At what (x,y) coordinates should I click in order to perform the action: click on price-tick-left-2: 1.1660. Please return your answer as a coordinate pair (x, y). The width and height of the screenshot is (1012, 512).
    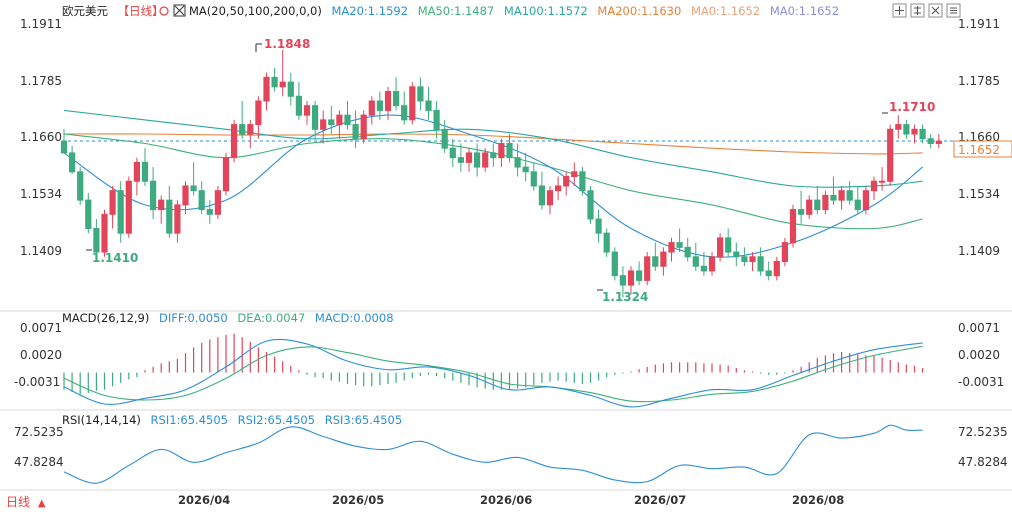
    Looking at the image, I should click on (41, 137).